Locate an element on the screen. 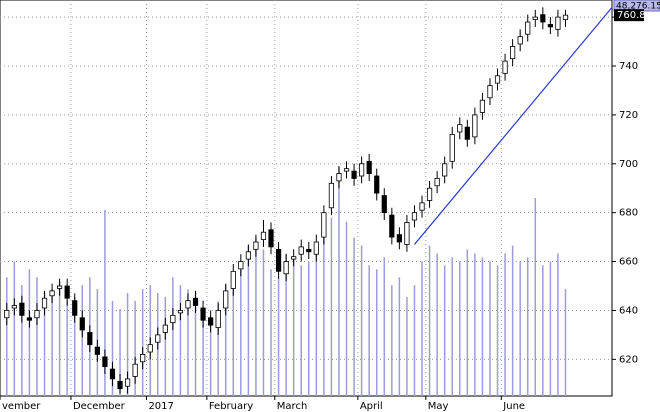 The width and height of the screenshot is (660, 412). y-tick-label: 720 is located at coordinates (628, 115).